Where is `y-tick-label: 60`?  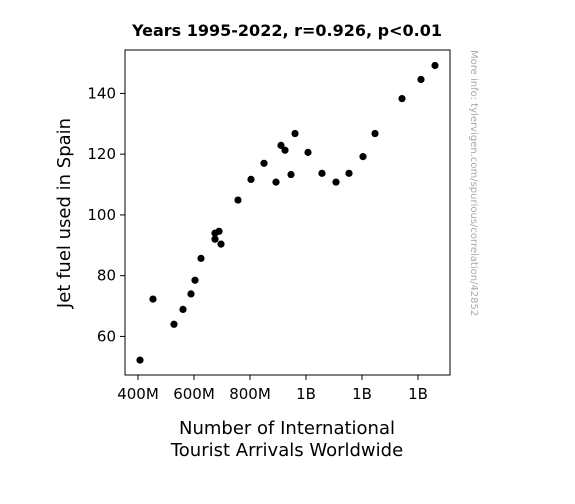 y-tick-label: 60 is located at coordinates (106, 336).